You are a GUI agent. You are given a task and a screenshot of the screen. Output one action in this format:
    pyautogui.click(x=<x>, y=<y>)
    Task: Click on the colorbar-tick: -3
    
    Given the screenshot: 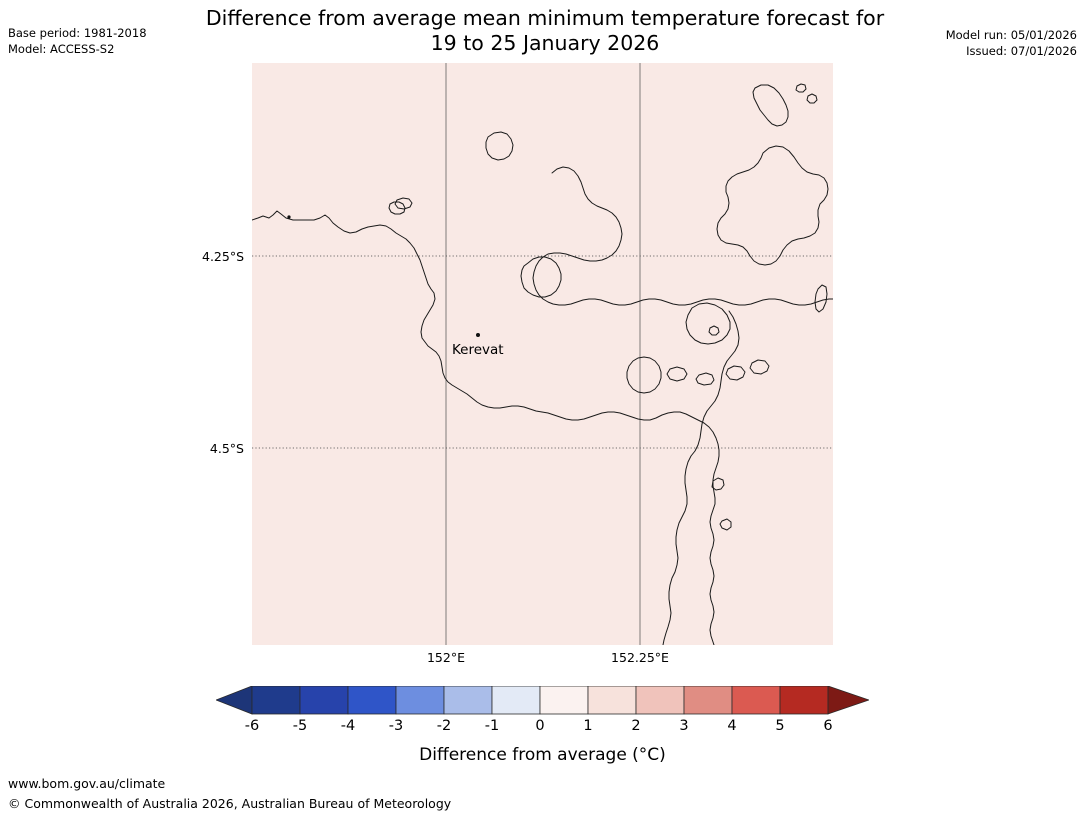 What is the action you would take?
    pyautogui.click(x=396, y=726)
    